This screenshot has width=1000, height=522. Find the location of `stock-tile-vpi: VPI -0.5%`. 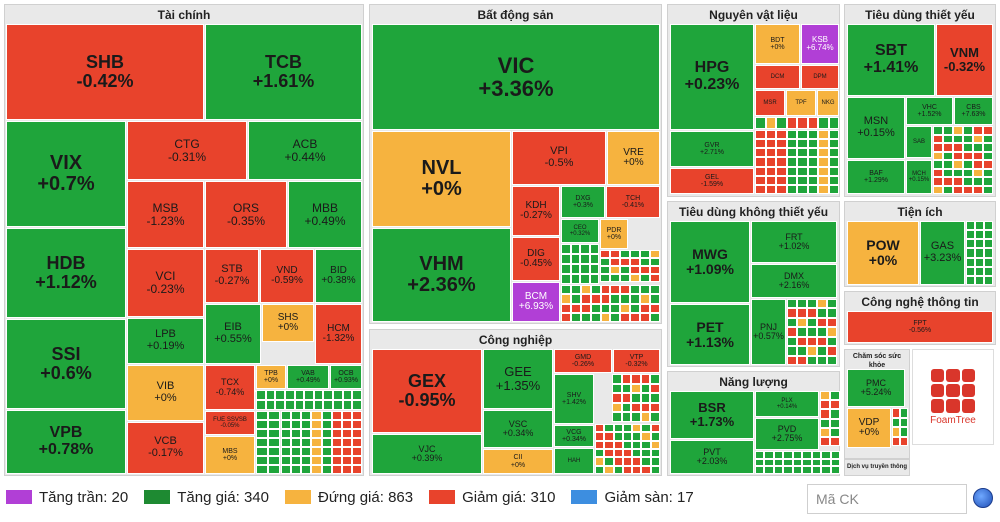

stock-tile-vpi: VPI -0.5% is located at coordinates (559, 158).